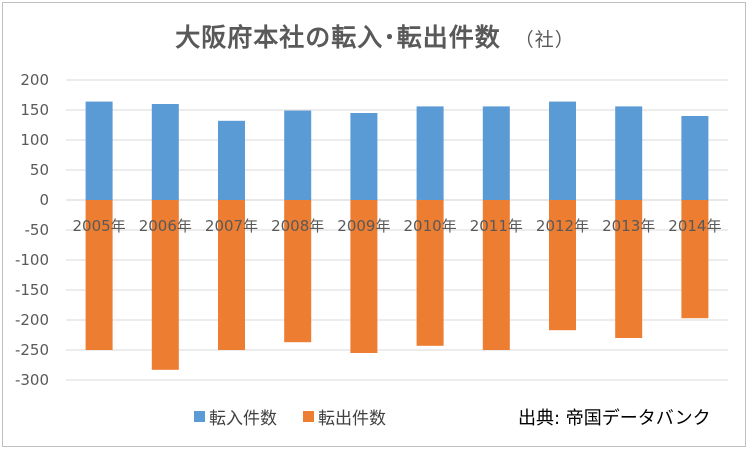 Image resolution: width=750 pixels, height=451 pixels. I want to click on legend: 転入件数 転出件数, so click(303, 416).